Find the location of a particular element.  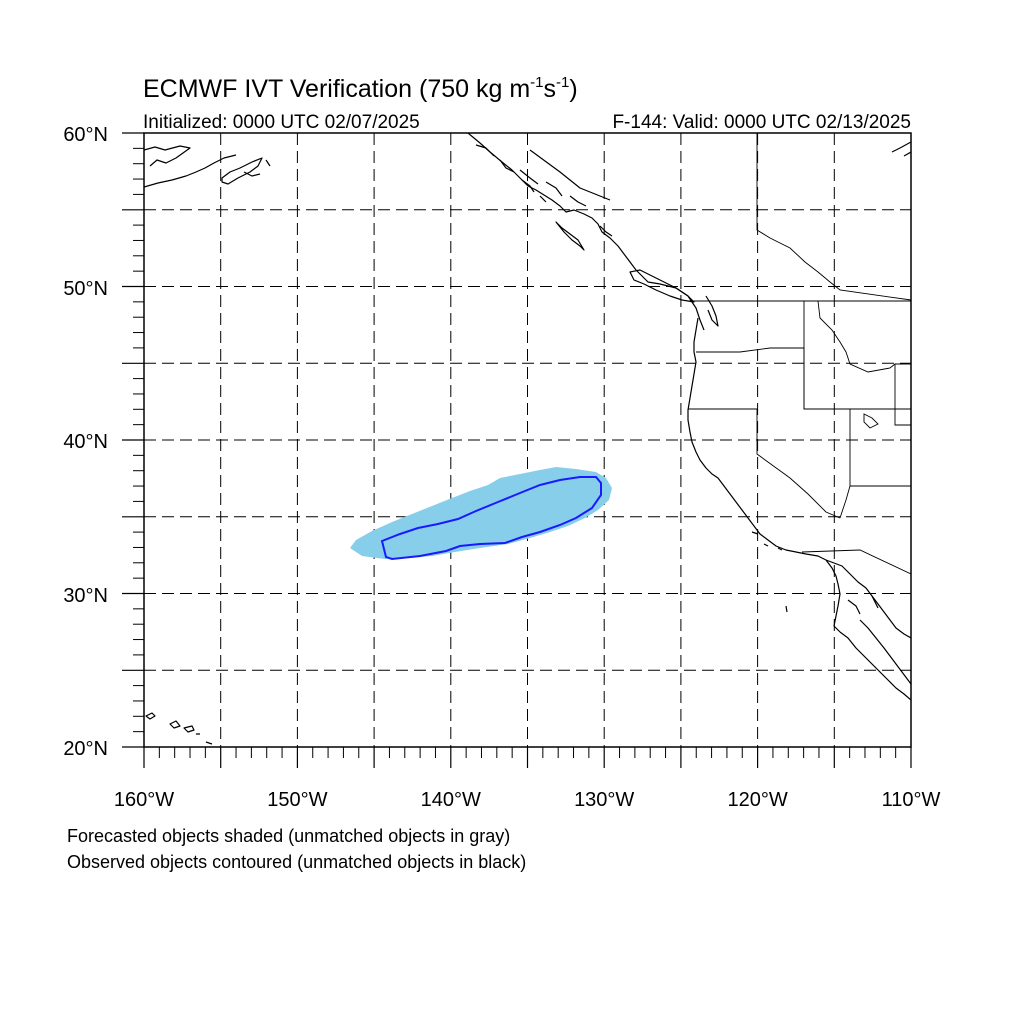

lat-label-30: 30°N is located at coordinates (85, 596).